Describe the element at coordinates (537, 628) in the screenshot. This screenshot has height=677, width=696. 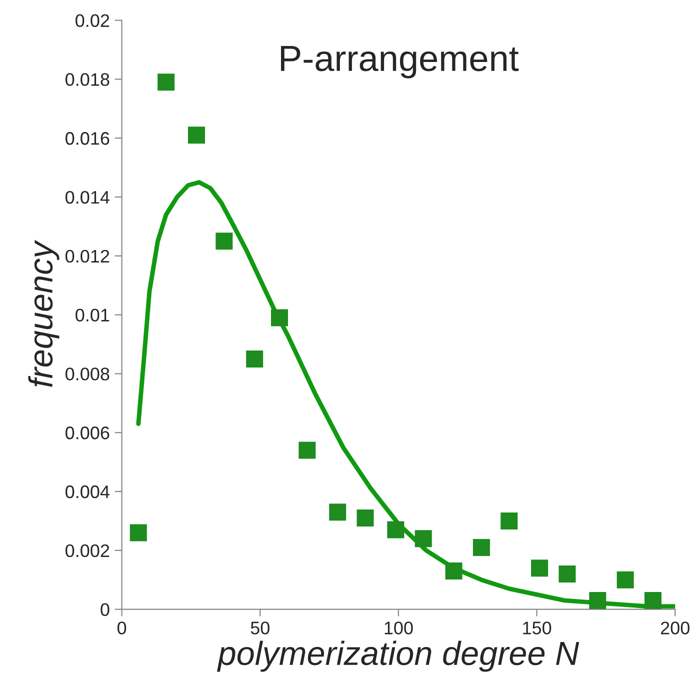
I see `x-tick-label: 150` at that location.